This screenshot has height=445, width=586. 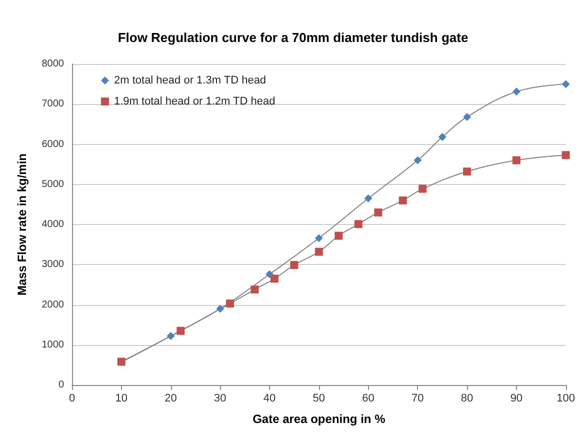 I want to click on y-tick-label: 8000, so click(x=53, y=64).